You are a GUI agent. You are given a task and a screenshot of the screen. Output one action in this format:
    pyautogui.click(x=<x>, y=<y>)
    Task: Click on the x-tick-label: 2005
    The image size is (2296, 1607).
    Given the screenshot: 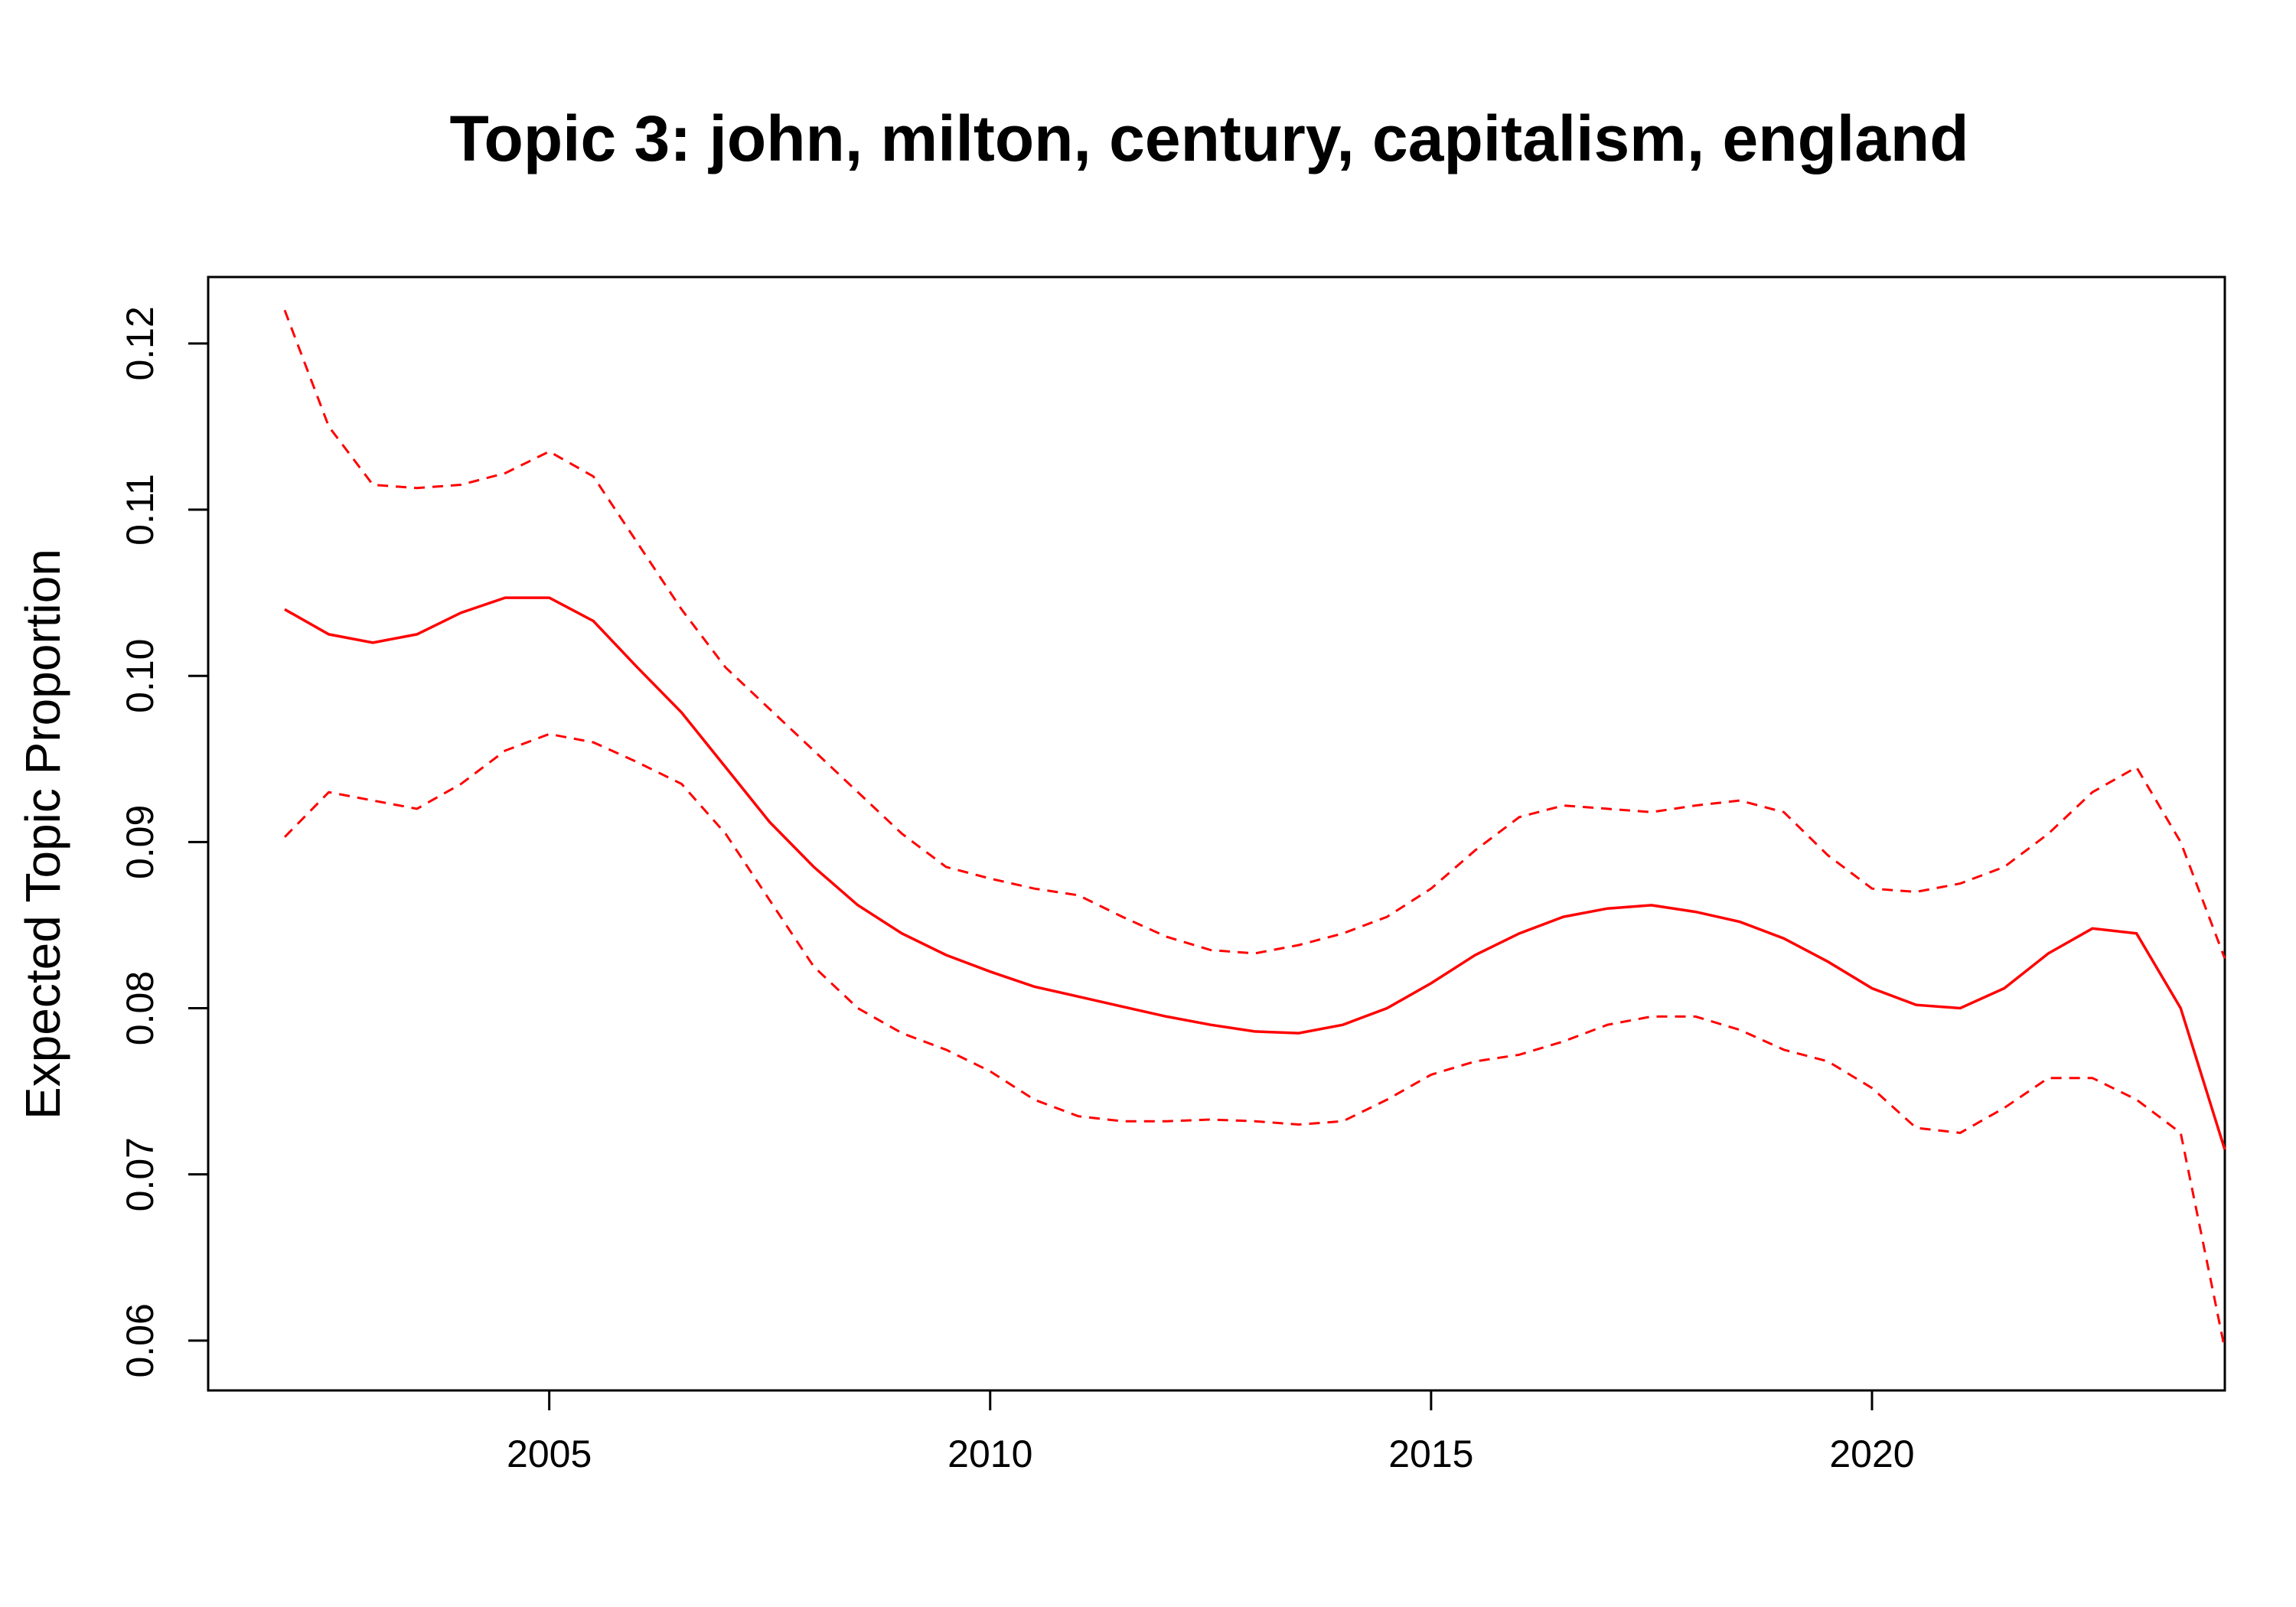 What is the action you would take?
    pyautogui.click(x=549, y=1454)
    